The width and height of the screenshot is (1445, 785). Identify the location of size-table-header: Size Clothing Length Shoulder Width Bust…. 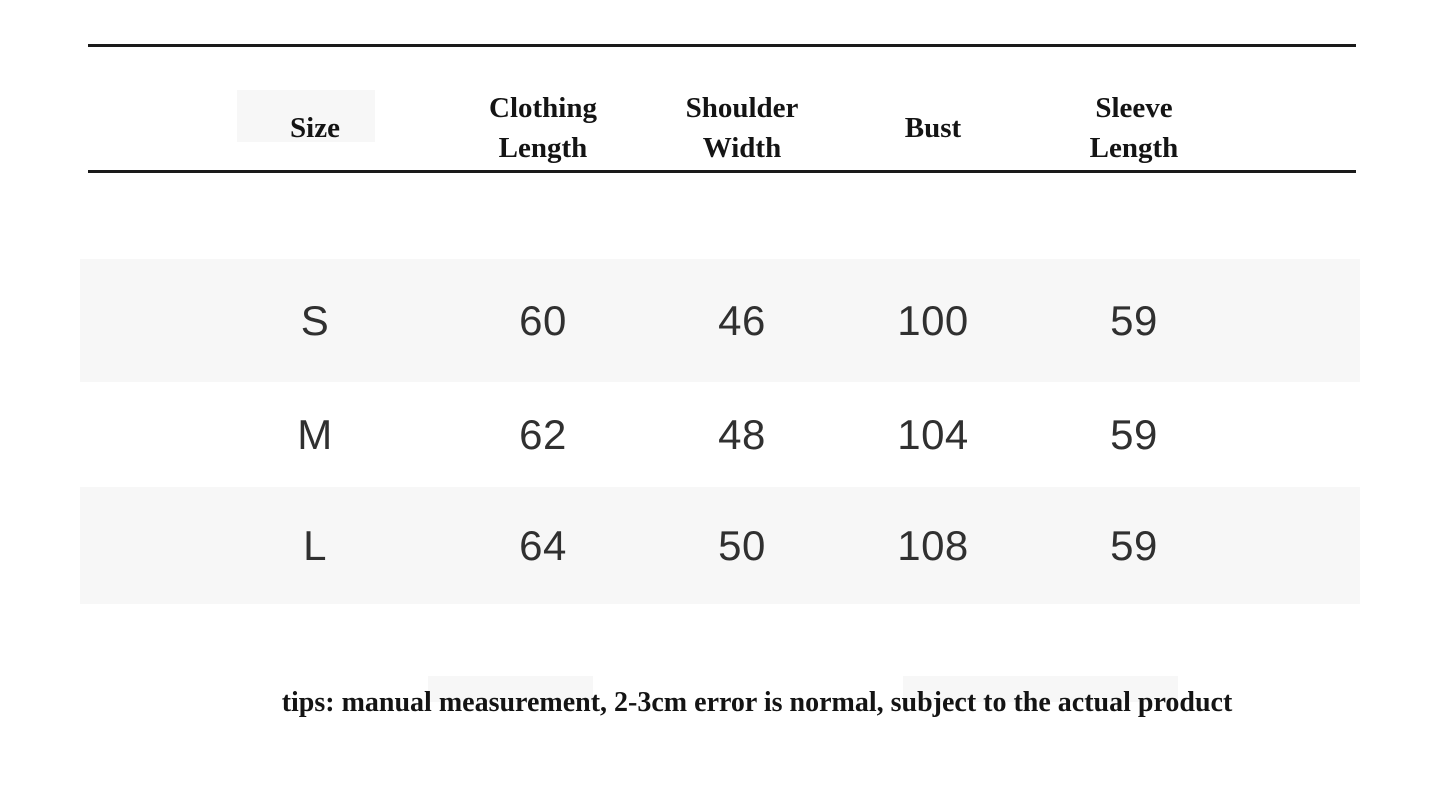
(722, 108).